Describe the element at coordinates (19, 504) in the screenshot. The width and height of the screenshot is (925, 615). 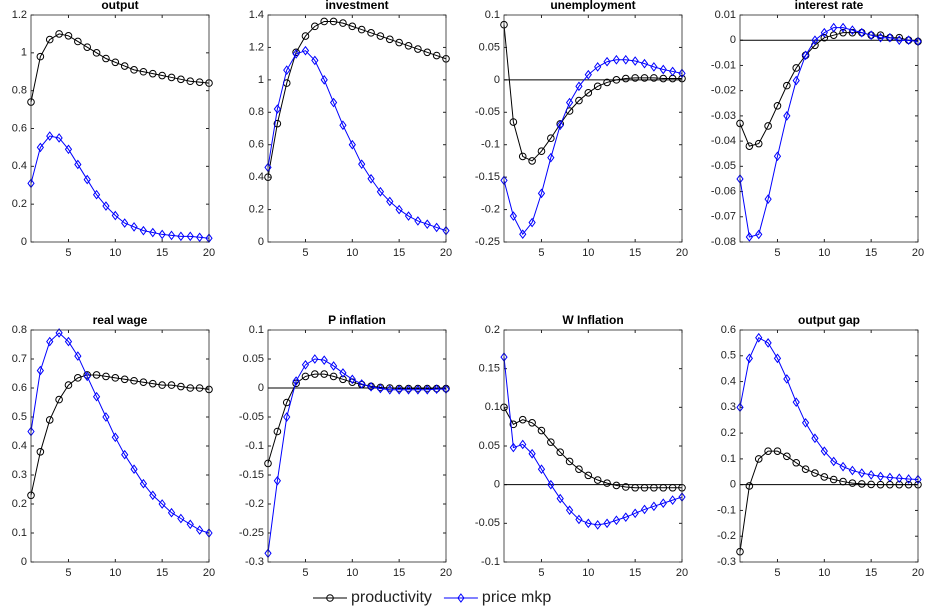
I see `y-tick-label: 0.2` at that location.